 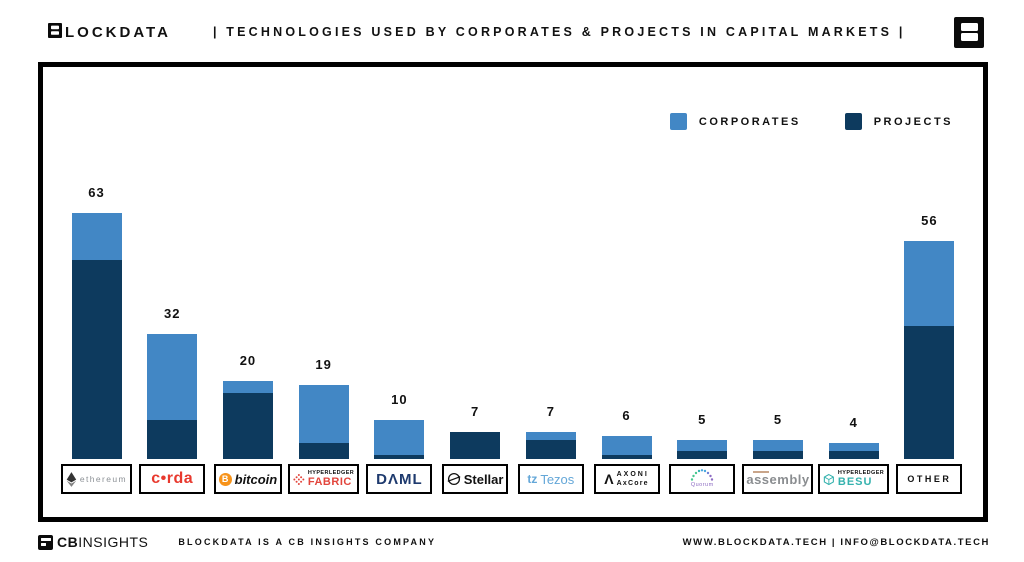 I want to click on chart-column-tezos: 7 tz Tezos, so click(x=550, y=449).